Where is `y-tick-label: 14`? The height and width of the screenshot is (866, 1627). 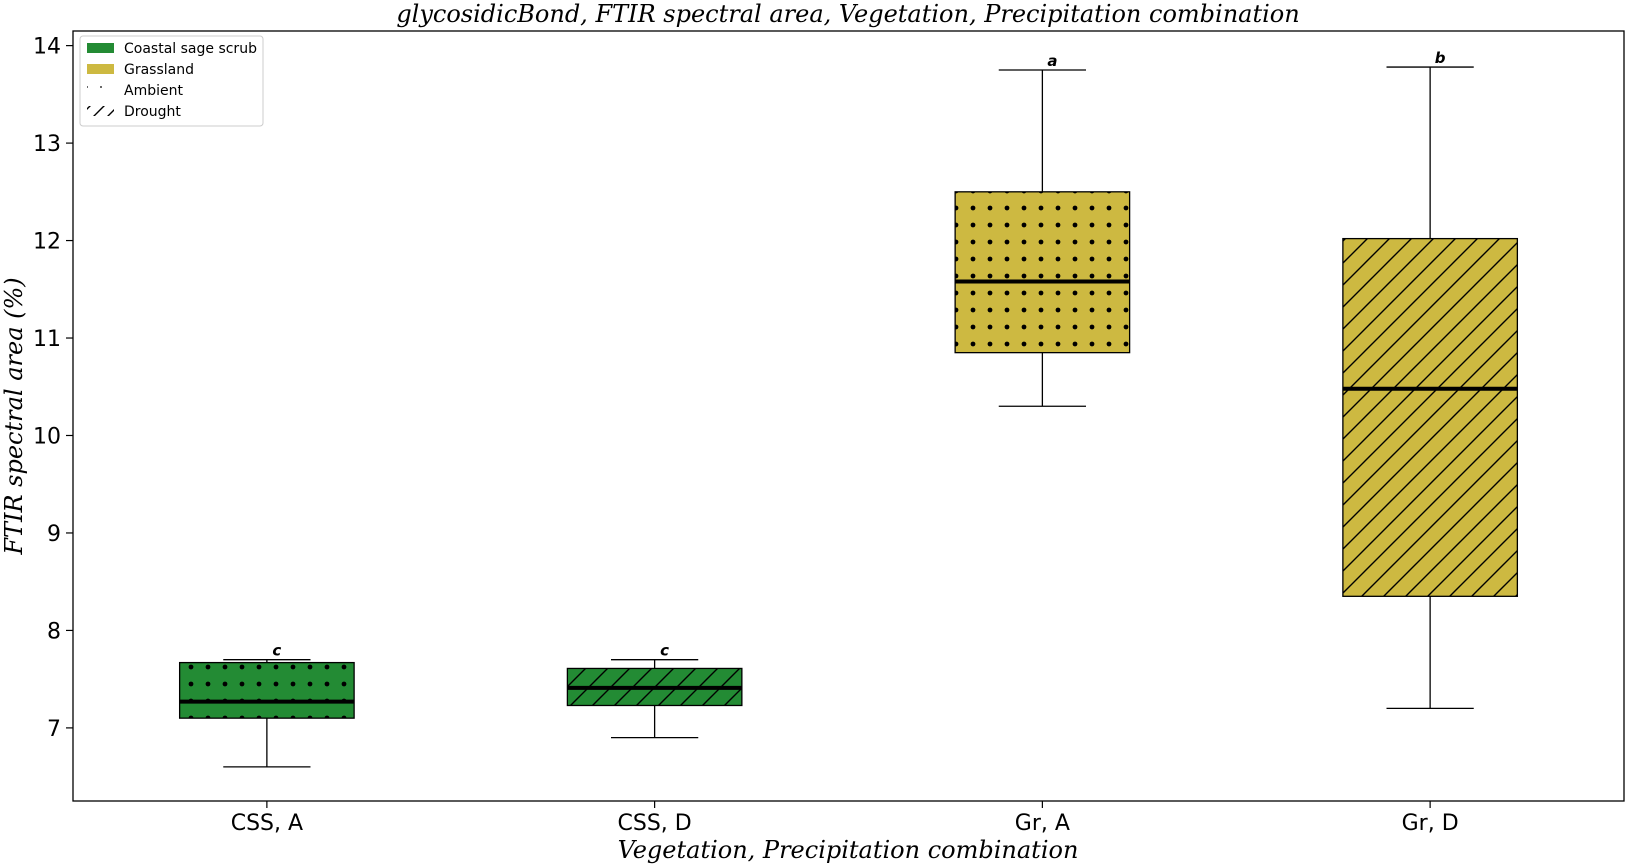 y-tick-label: 14 is located at coordinates (47, 47).